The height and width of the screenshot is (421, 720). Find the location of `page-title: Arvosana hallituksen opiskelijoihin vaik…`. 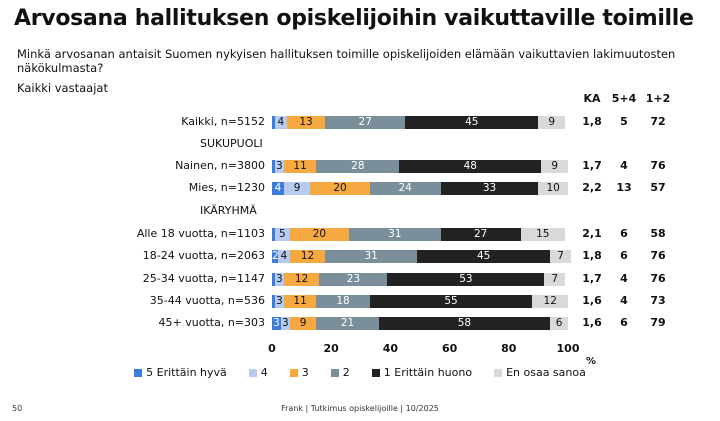

page-title: Arvosana hallituksen opiskelijoihin vaik… is located at coordinates (354, 18).